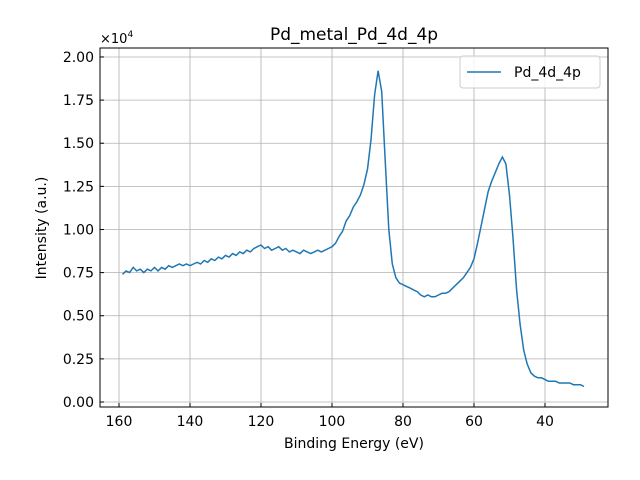  I want to click on y-scale-exponent: 4, so click(130, 35).